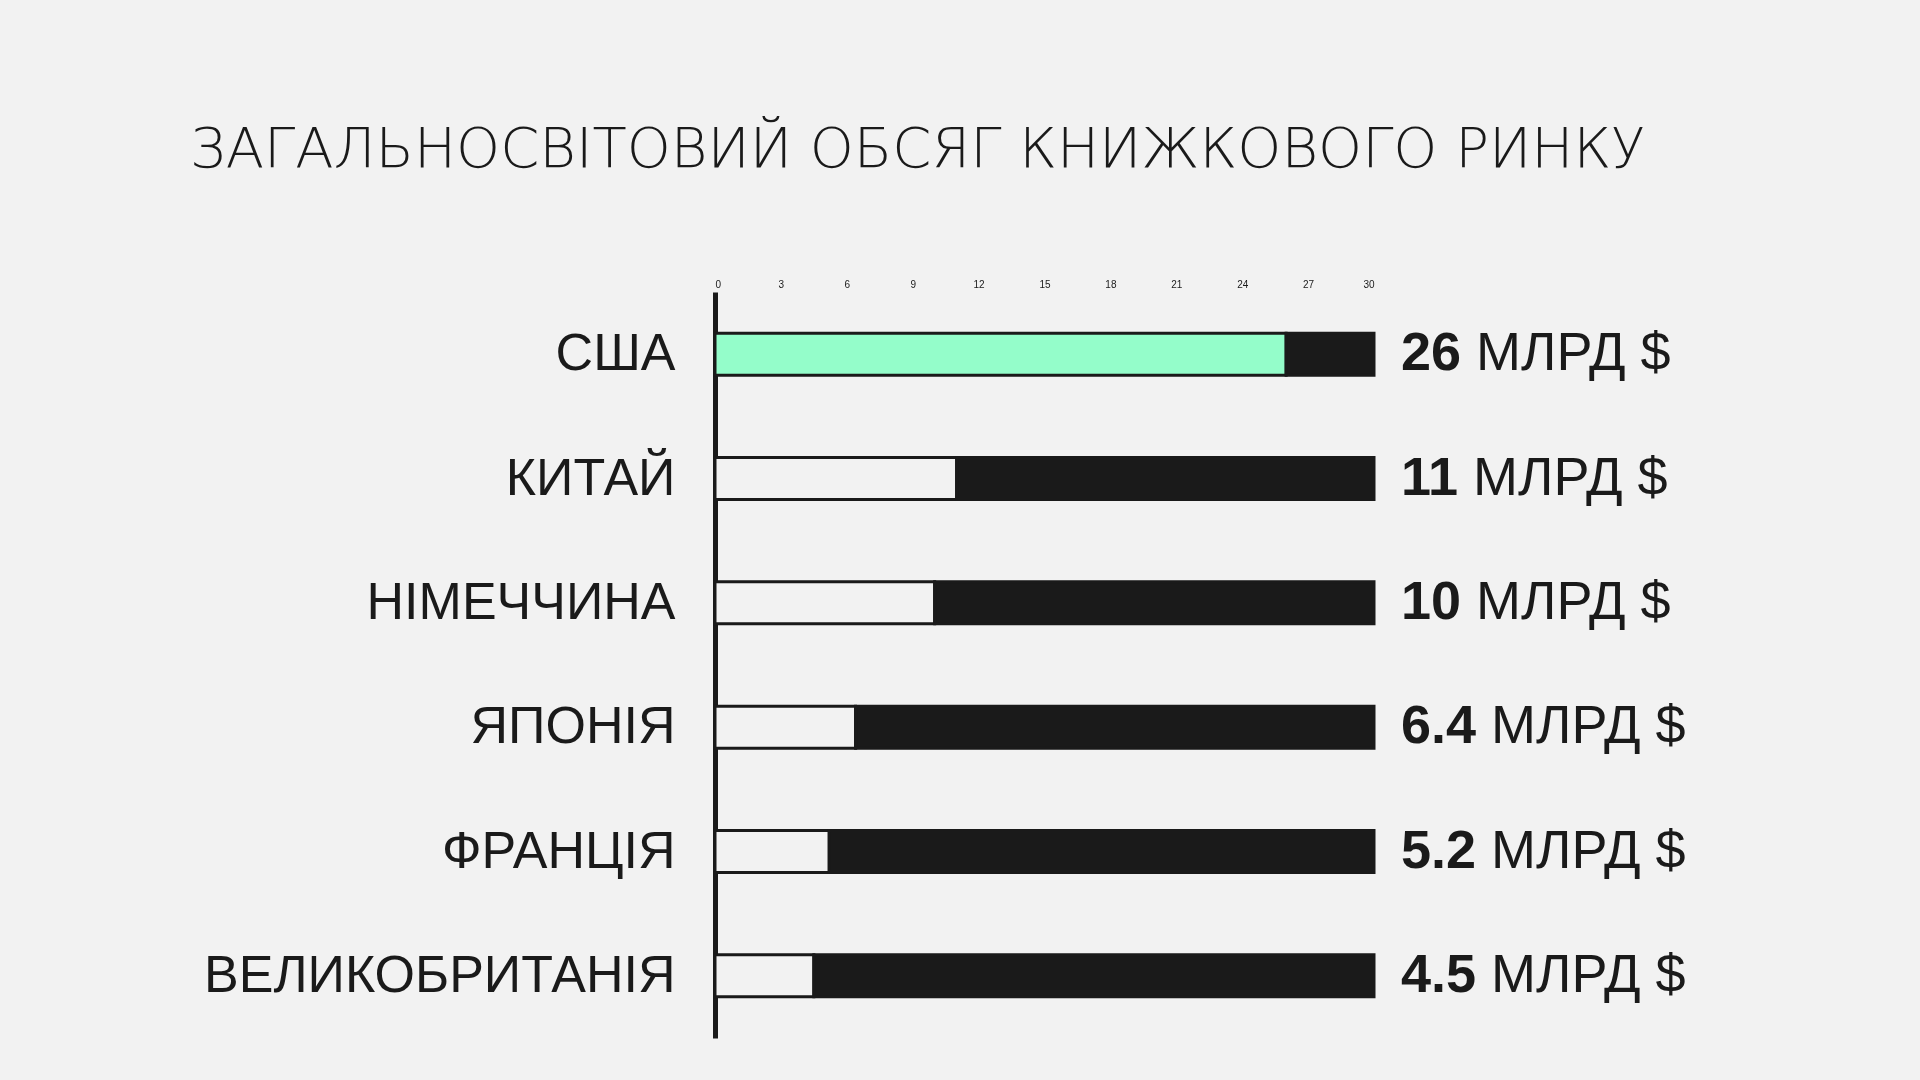 This screenshot has width=1920, height=1080. Describe the element at coordinates (1369, 284) in the screenshot. I see `x-tick-label: 30` at that location.